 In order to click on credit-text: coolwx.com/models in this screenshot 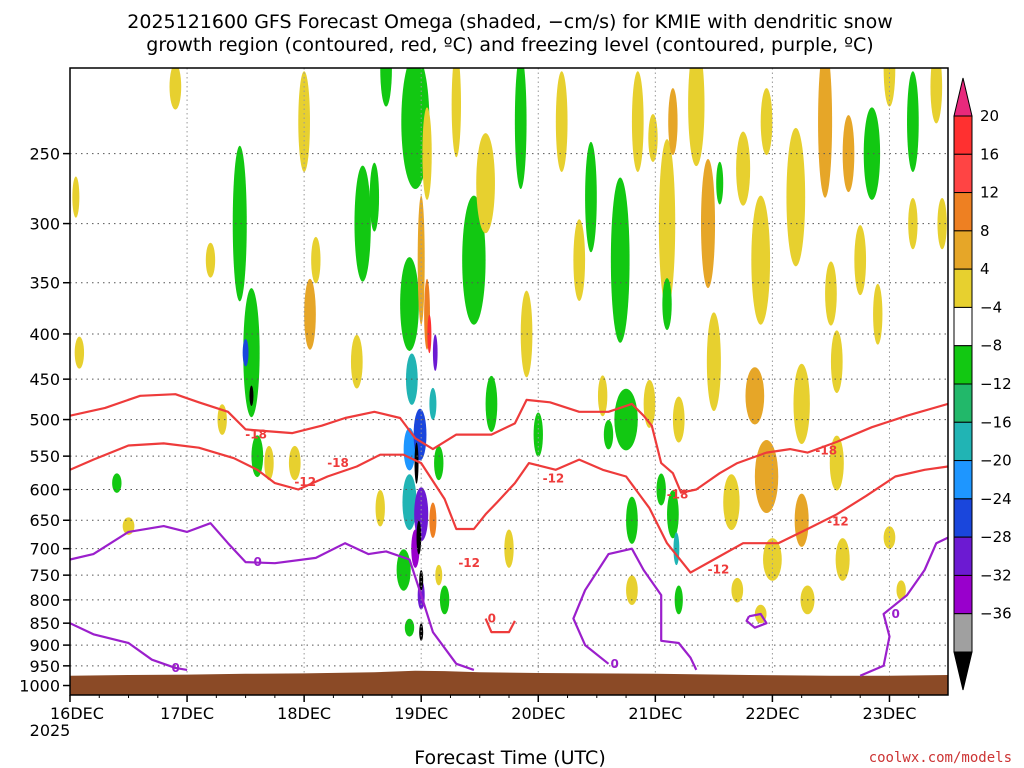, I will do `click(940, 758)`.